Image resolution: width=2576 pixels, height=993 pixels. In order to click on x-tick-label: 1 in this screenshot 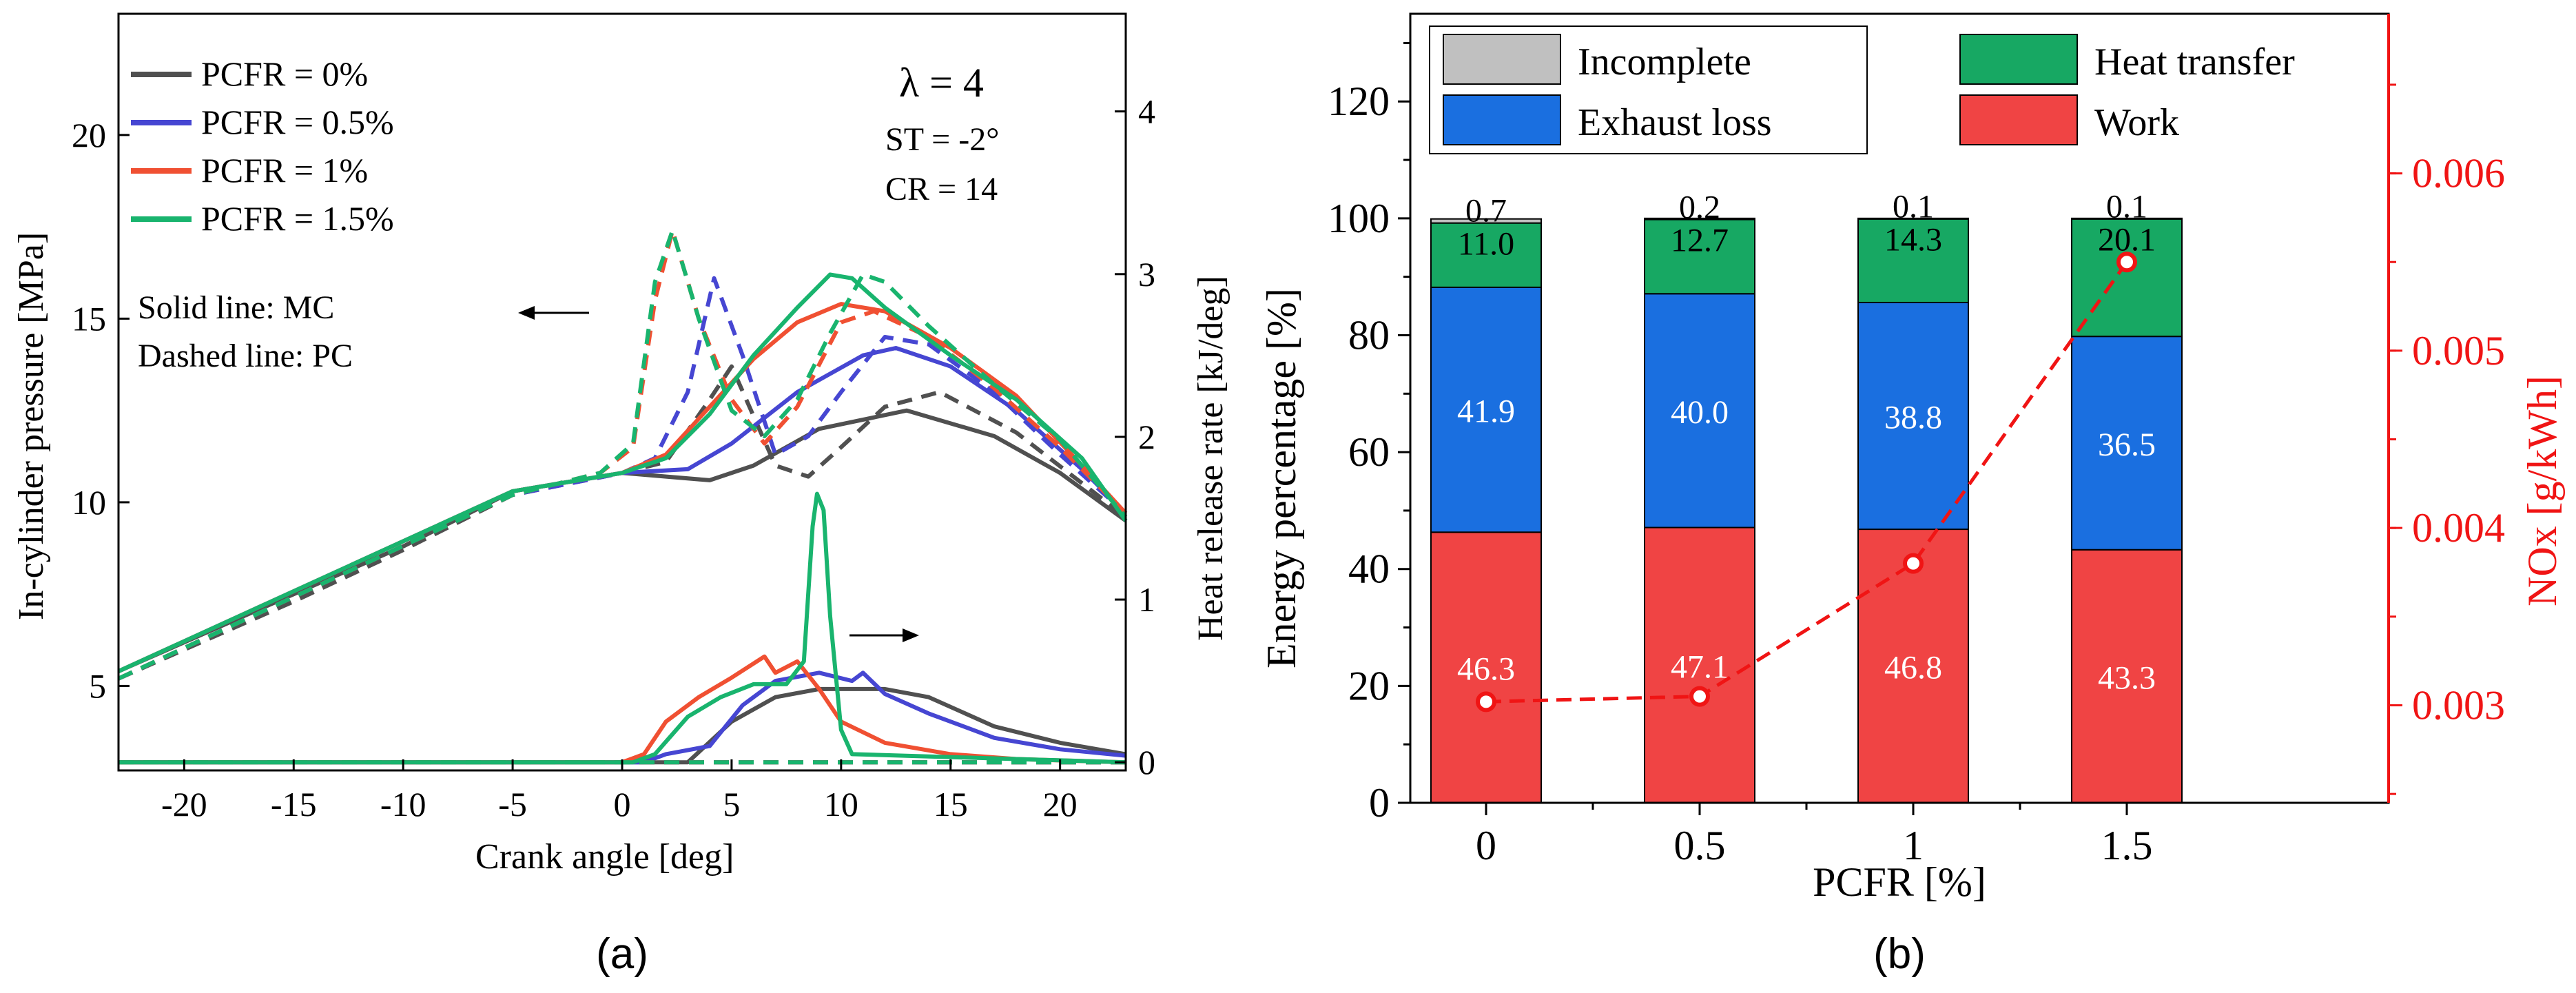, I will do `click(1913, 845)`.